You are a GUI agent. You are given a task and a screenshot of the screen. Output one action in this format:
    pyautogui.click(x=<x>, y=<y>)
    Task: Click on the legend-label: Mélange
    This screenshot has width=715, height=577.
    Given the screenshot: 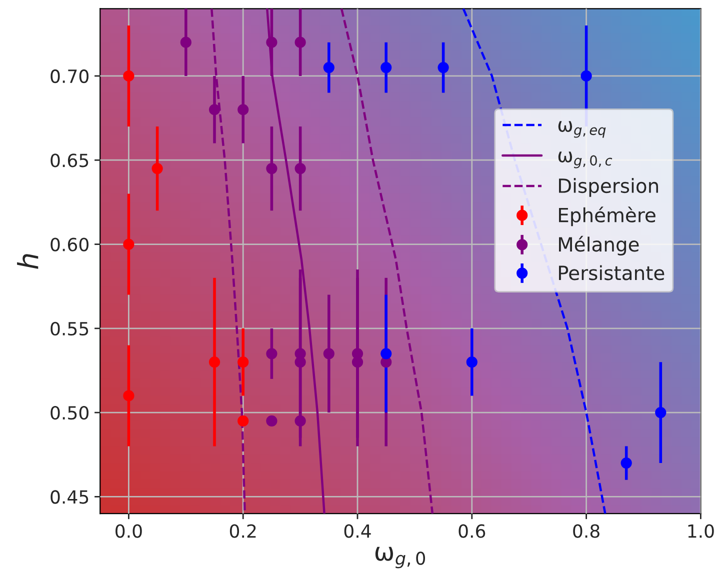 What is the action you would take?
    pyautogui.click(x=599, y=246)
    